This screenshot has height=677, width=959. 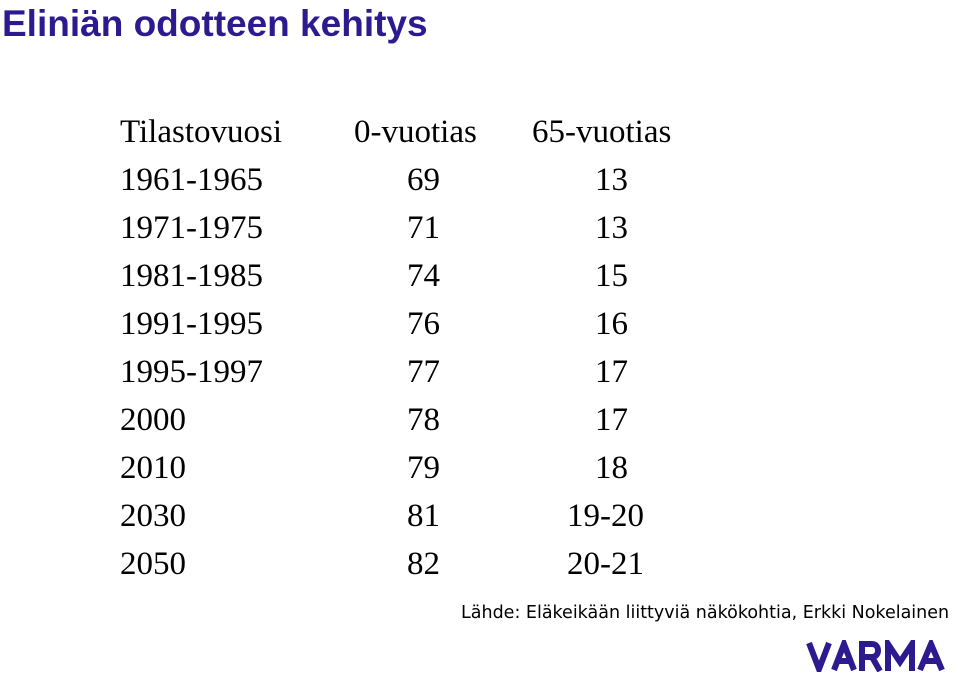 What do you see at coordinates (215, 23) in the screenshot?
I see `page-title: Eliniän odotteen kehitys` at bounding box center [215, 23].